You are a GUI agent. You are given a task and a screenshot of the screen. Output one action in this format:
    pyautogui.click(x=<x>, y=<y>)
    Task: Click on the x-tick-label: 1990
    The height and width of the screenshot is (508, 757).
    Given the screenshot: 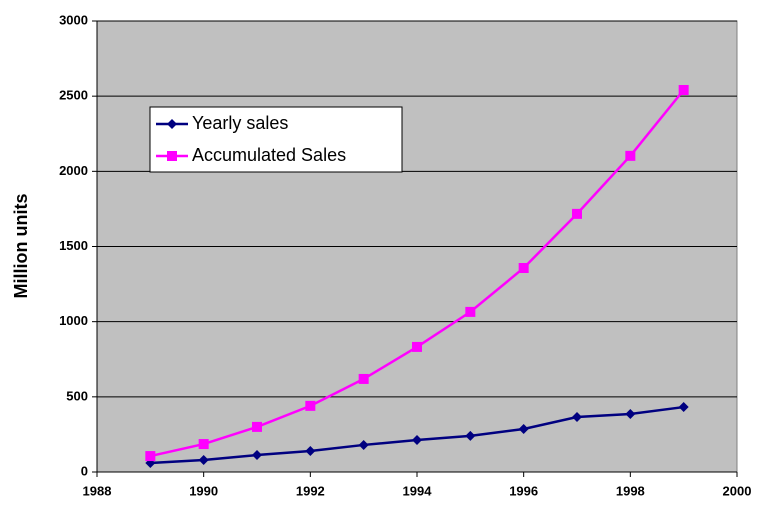 What is the action you would take?
    pyautogui.click(x=203, y=490)
    